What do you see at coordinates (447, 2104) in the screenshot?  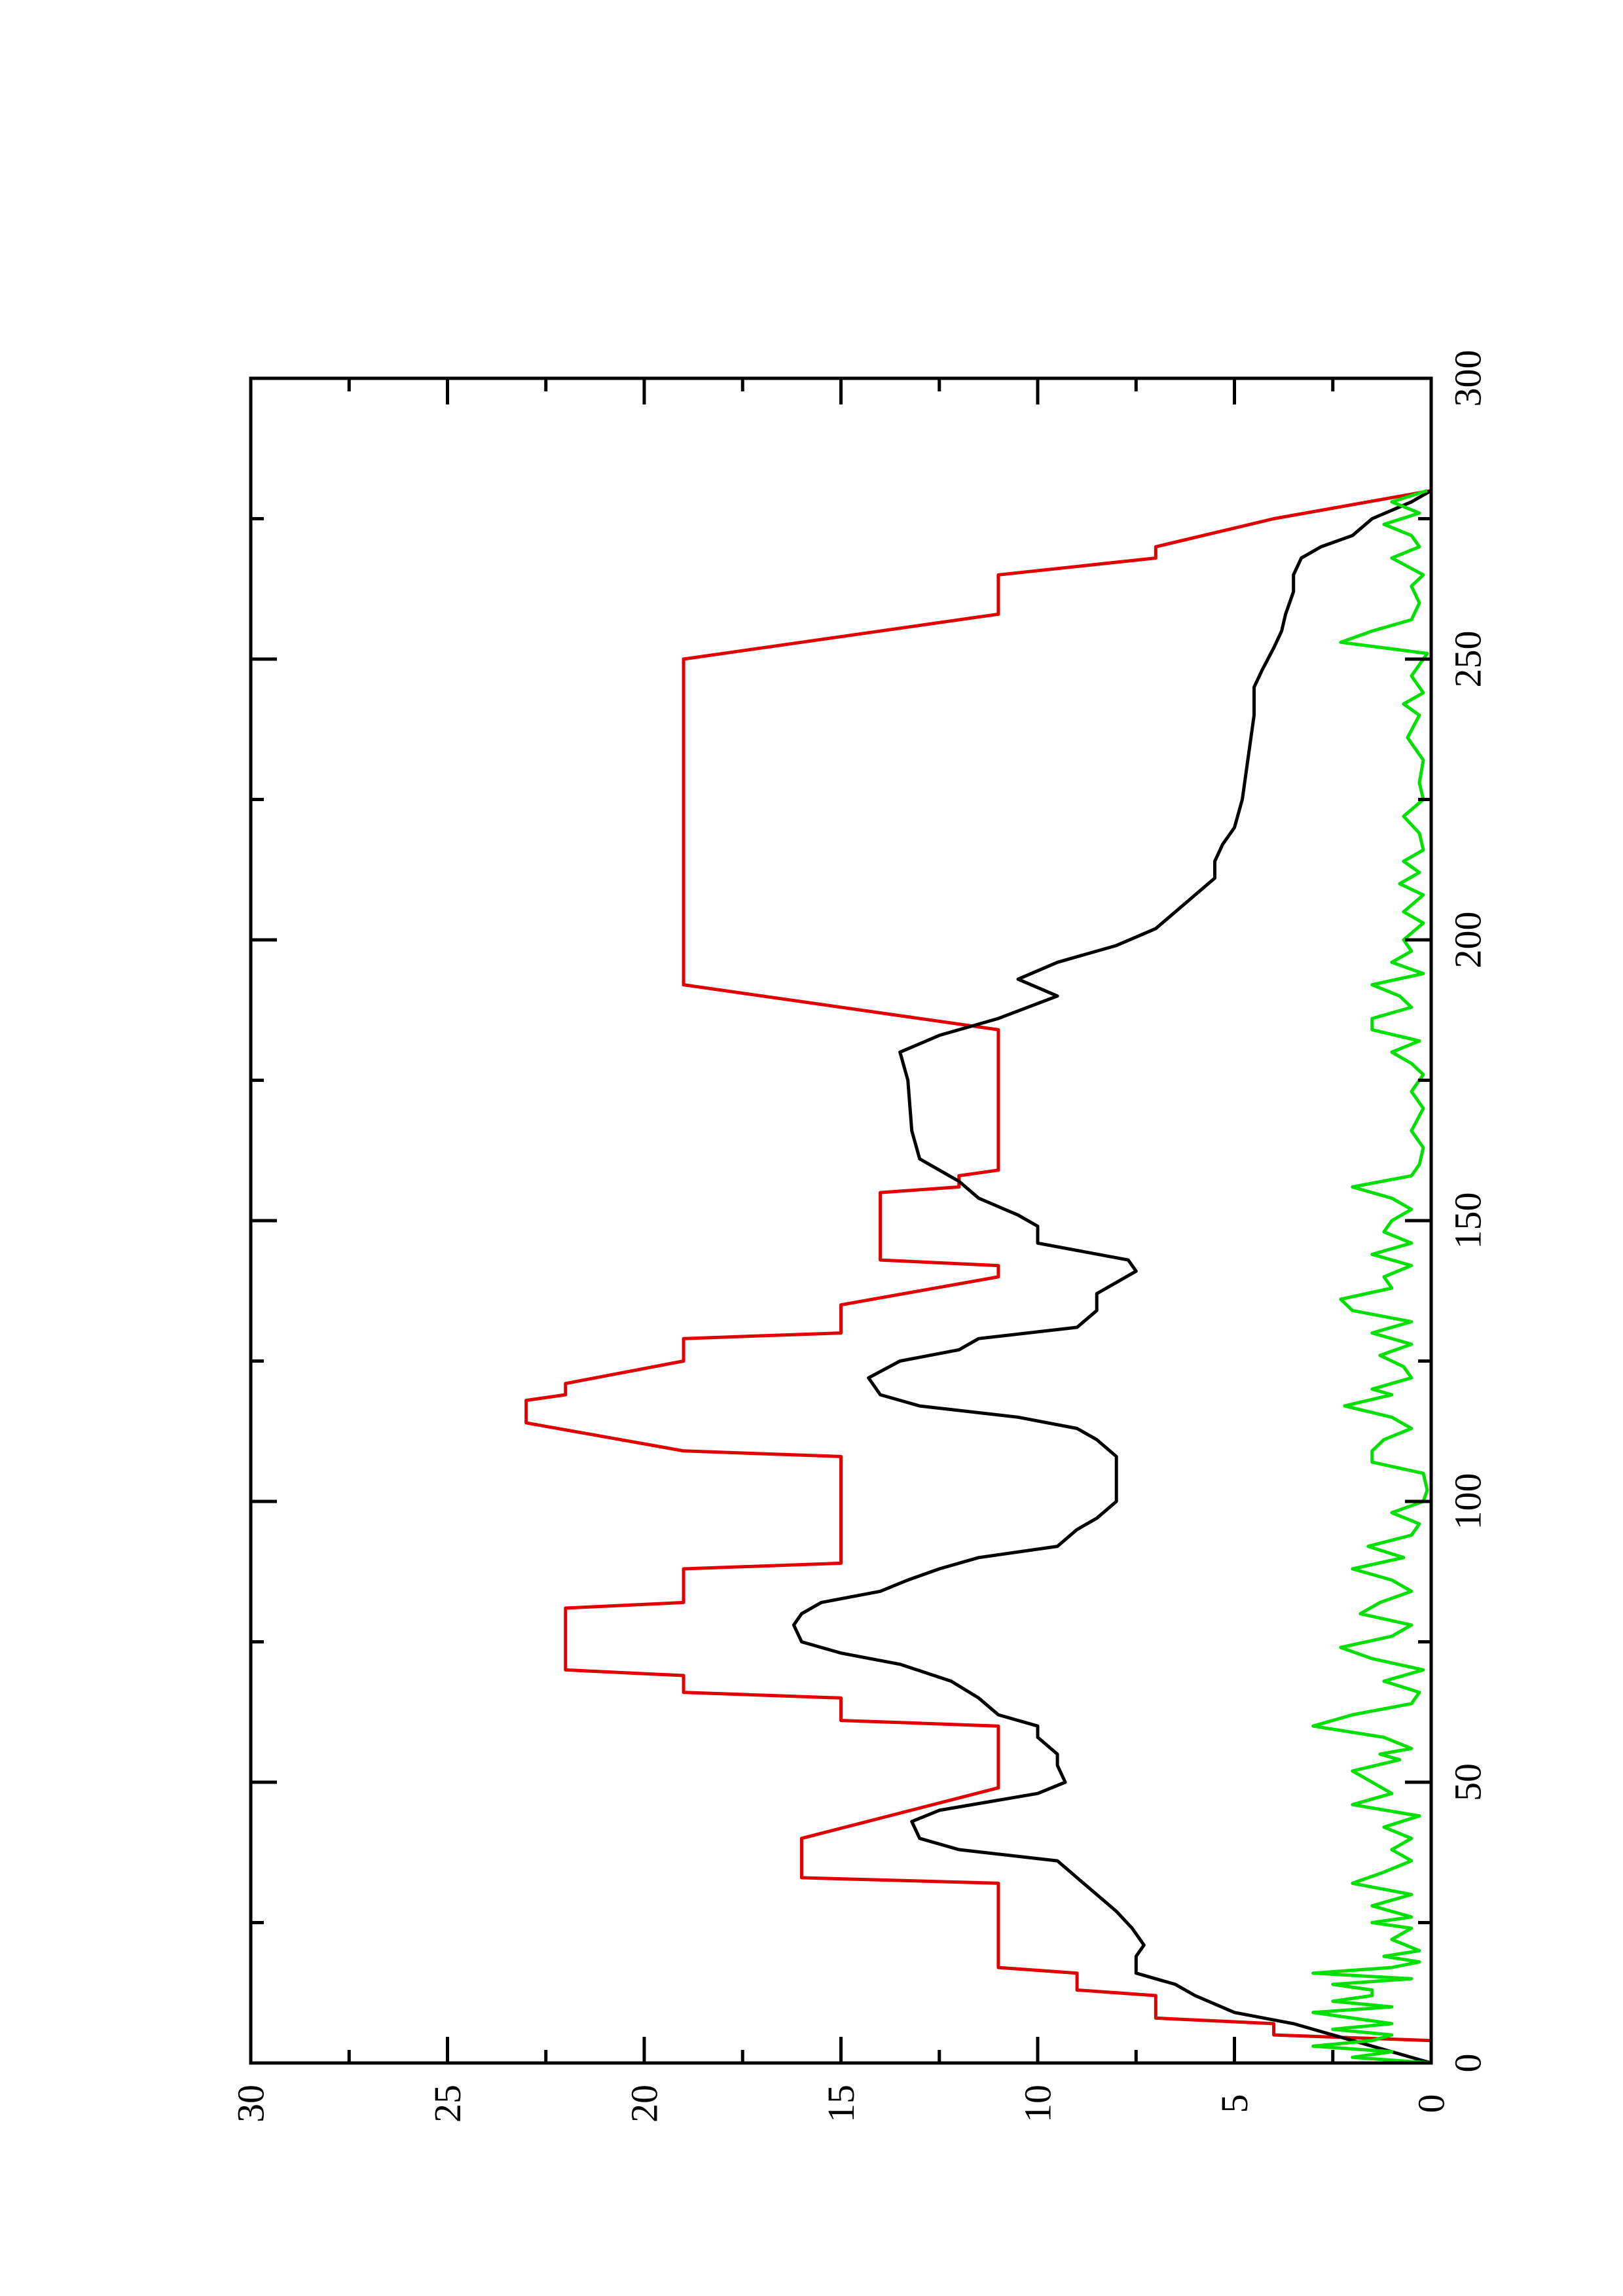 I see `y-tick-label: 25` at bounding box center [447, 2104].